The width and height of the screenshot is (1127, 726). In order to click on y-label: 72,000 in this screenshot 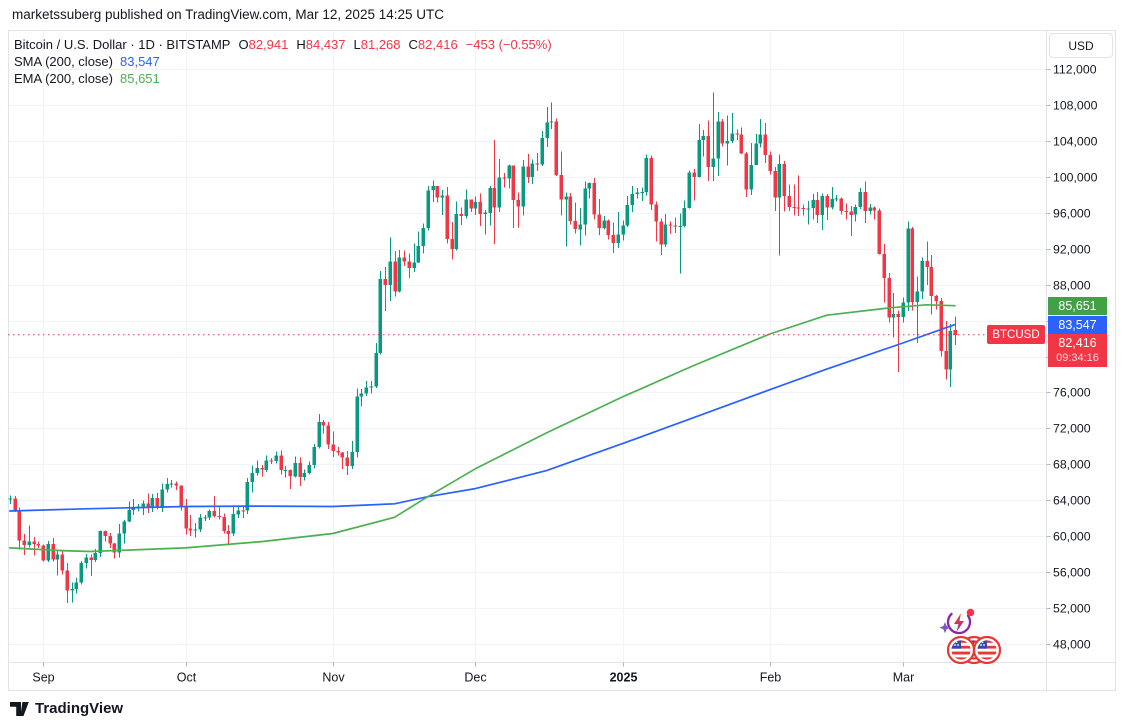, I will do `click(1072, 429)`.